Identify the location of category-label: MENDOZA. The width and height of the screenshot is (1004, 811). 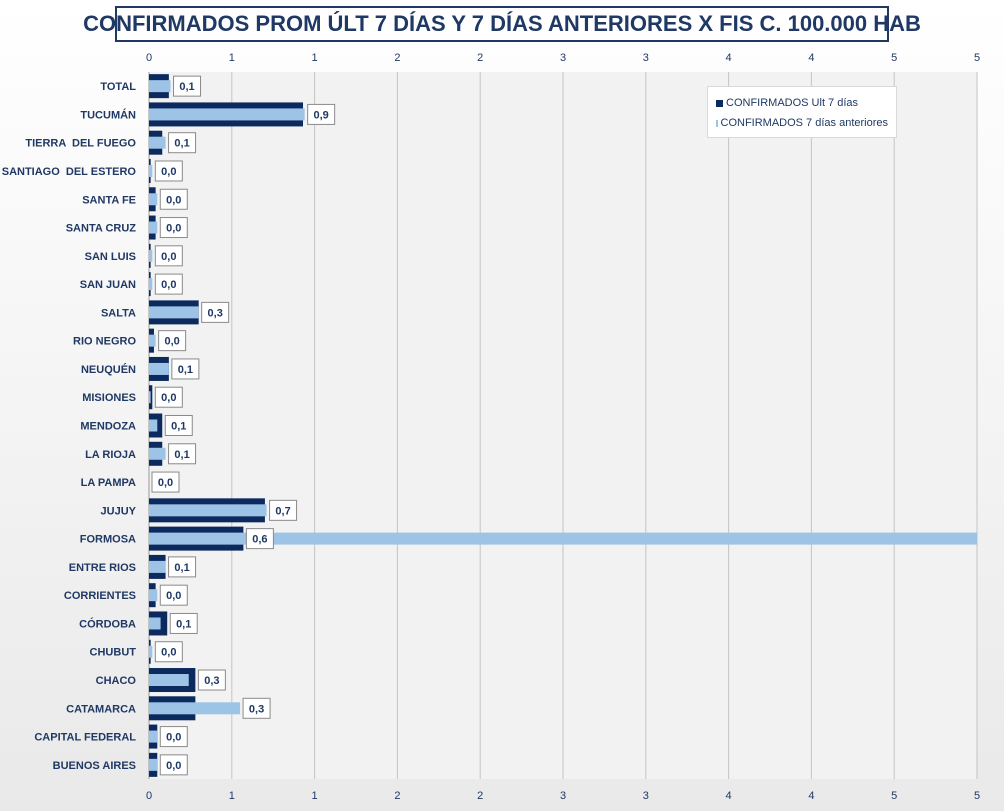
(108, 427).